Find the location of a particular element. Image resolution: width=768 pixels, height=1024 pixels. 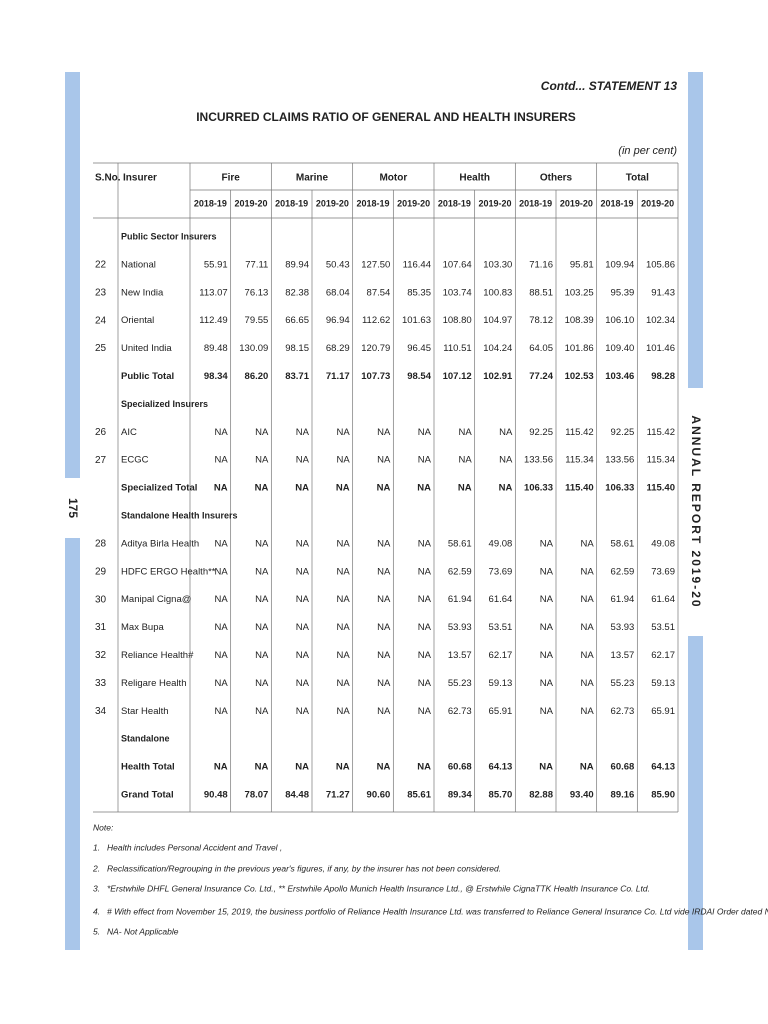

value-cell: 101.46 is located at coordinates (660, 348).